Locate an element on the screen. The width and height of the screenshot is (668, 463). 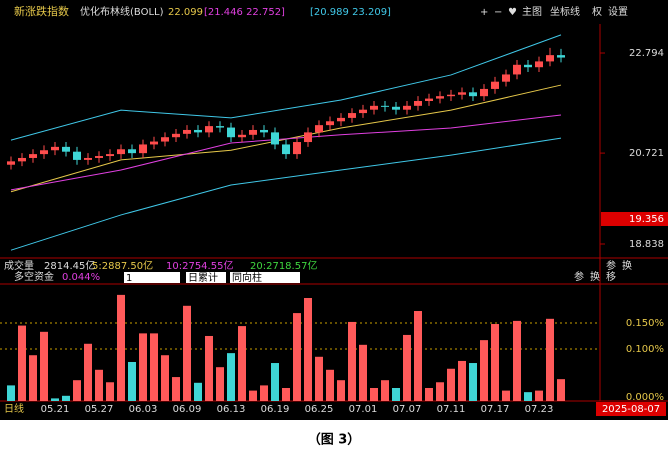
panel-button: 移 is located at coordinates (611, 276).